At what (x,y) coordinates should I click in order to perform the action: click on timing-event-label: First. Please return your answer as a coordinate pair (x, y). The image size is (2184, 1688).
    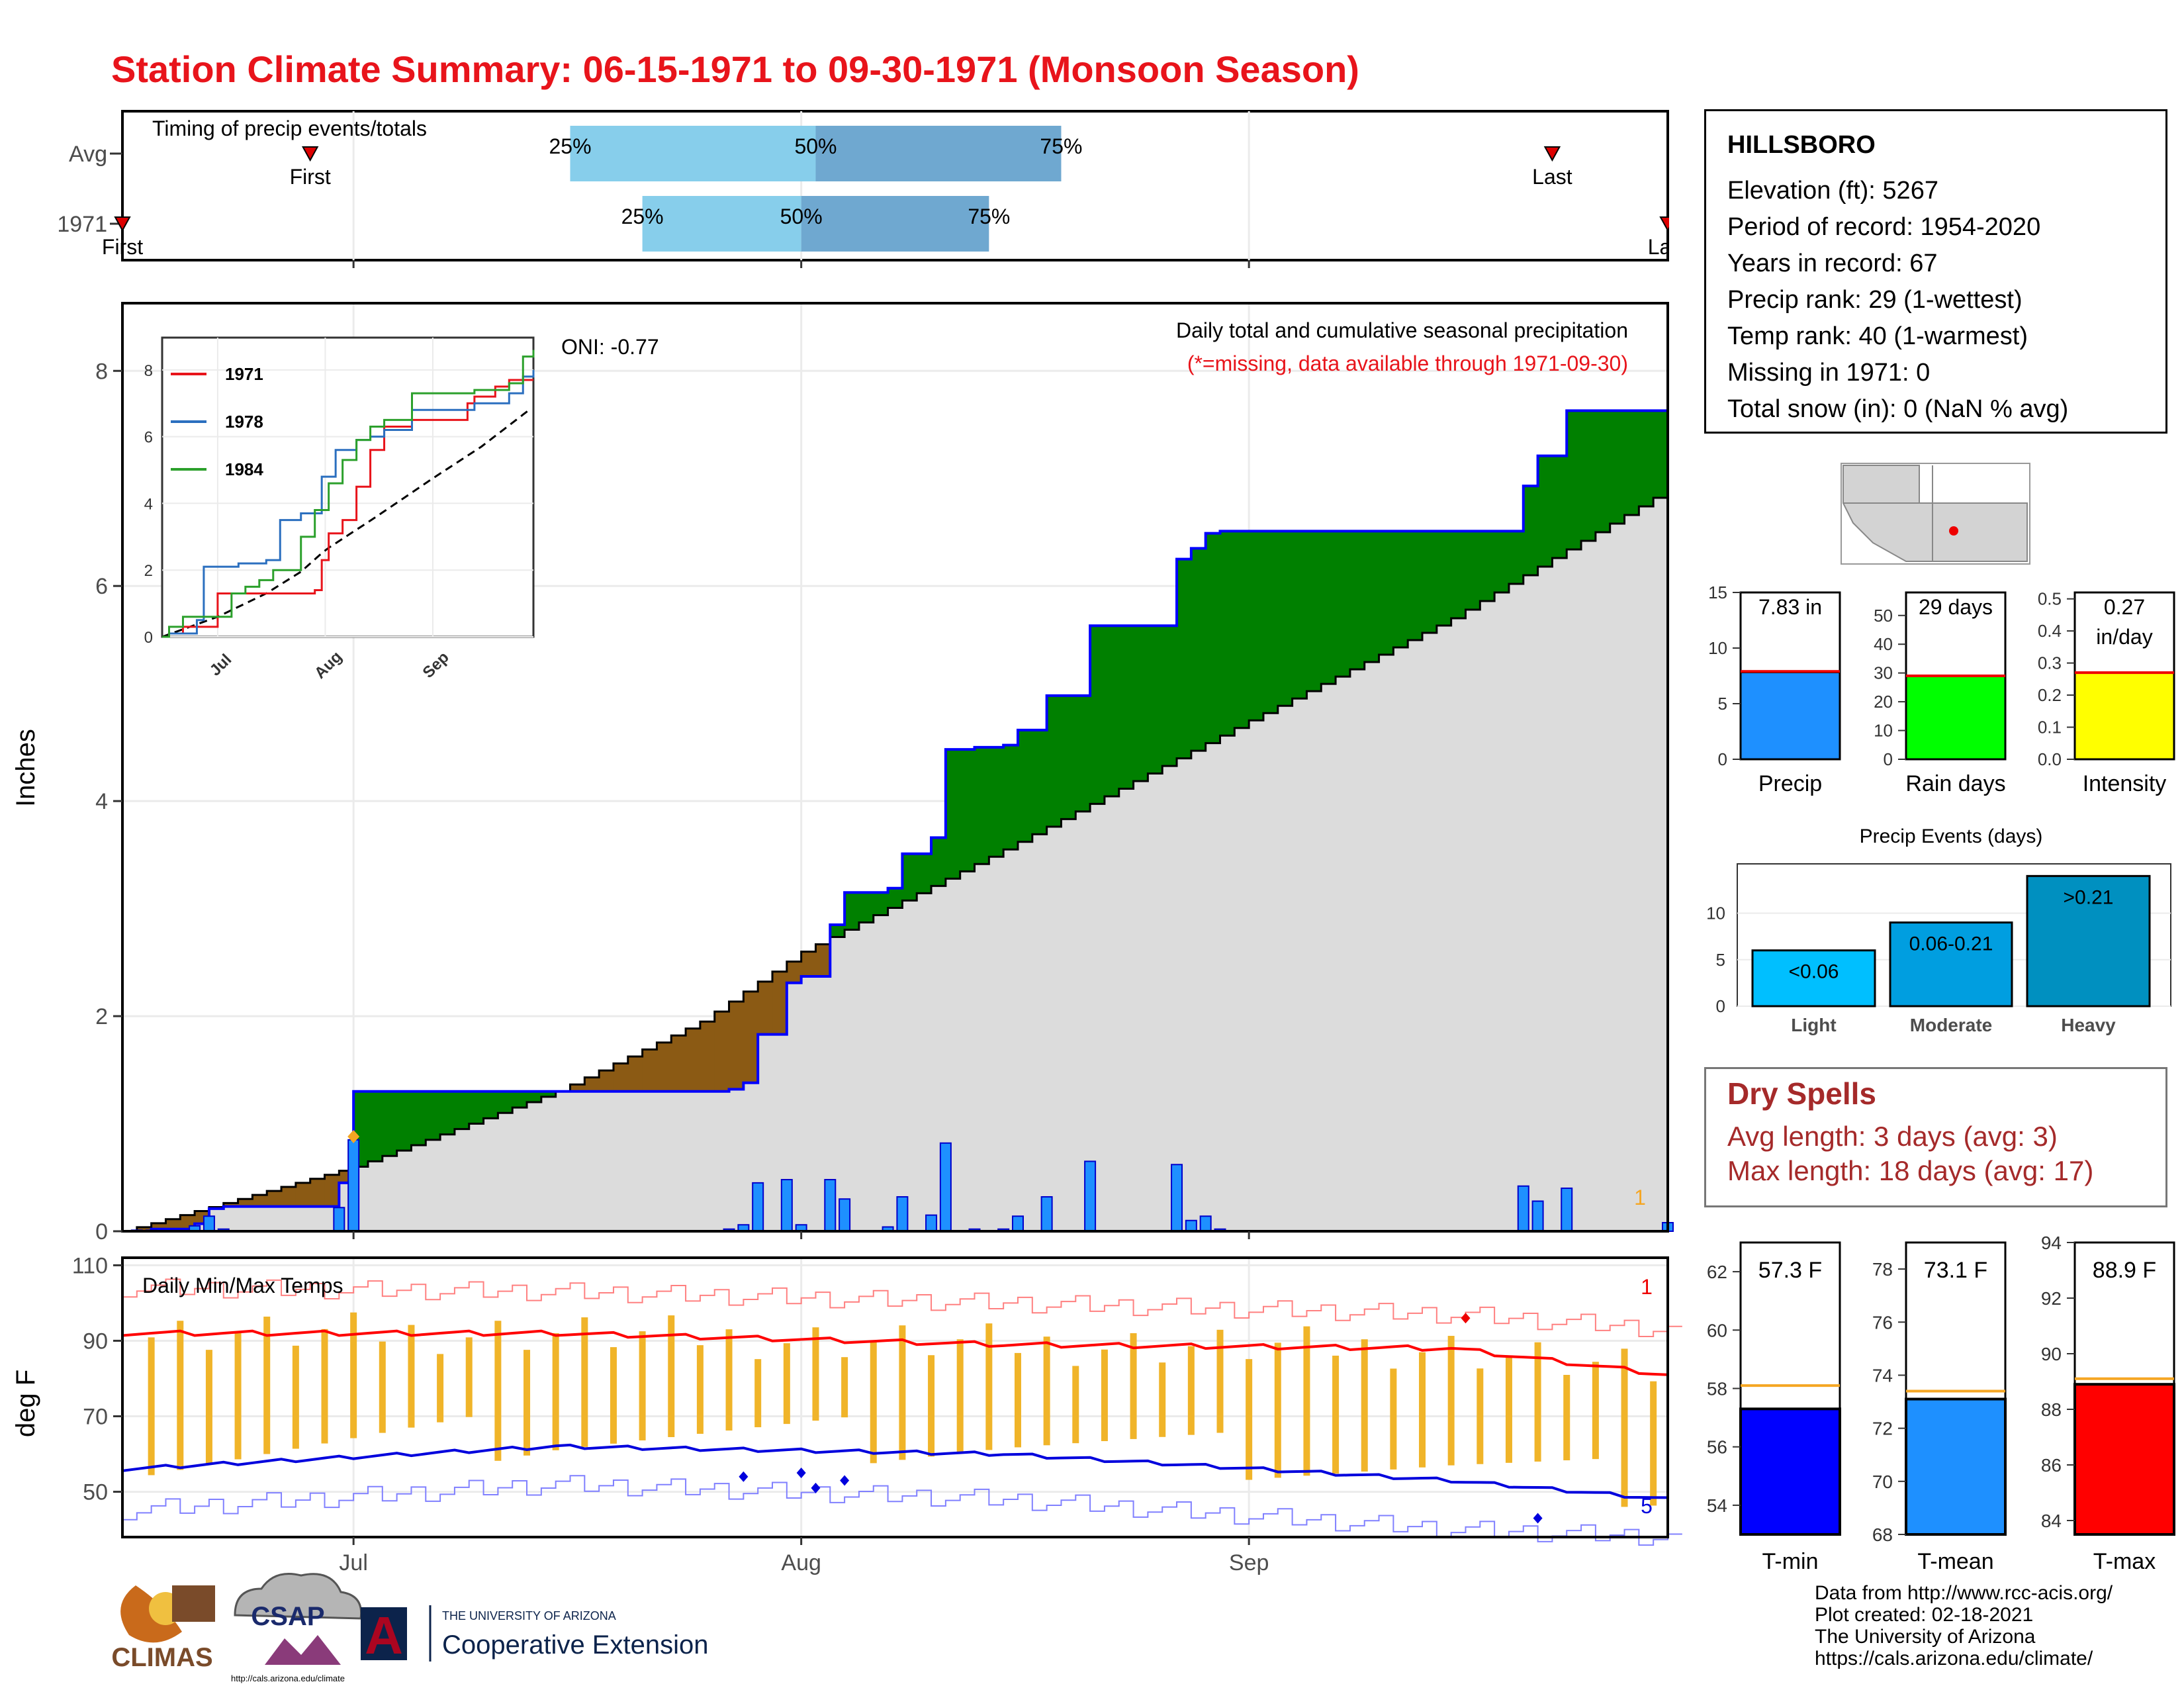
    Looking at the image, I should click on (310, 177).